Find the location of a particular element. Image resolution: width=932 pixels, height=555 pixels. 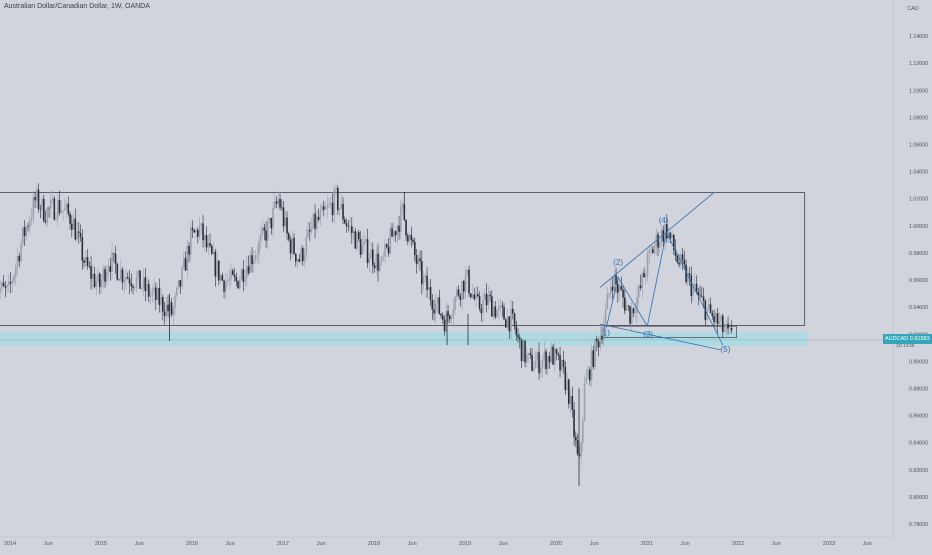

time-tick-label: 2023 is located at coordinates (829, 544).